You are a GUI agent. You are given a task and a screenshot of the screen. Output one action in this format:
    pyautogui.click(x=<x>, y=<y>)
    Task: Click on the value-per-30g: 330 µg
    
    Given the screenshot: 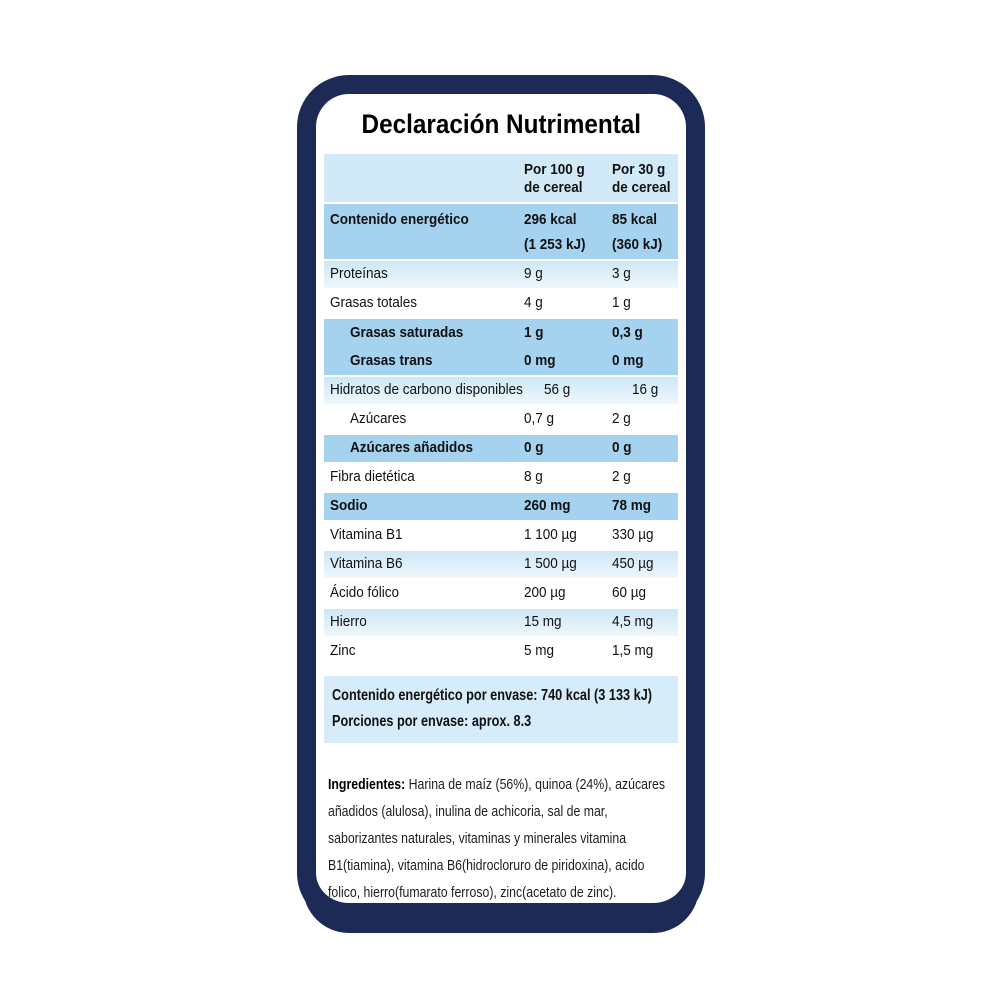 What is the action you would take?
    pyautogui.click(x=633, y=535)
    